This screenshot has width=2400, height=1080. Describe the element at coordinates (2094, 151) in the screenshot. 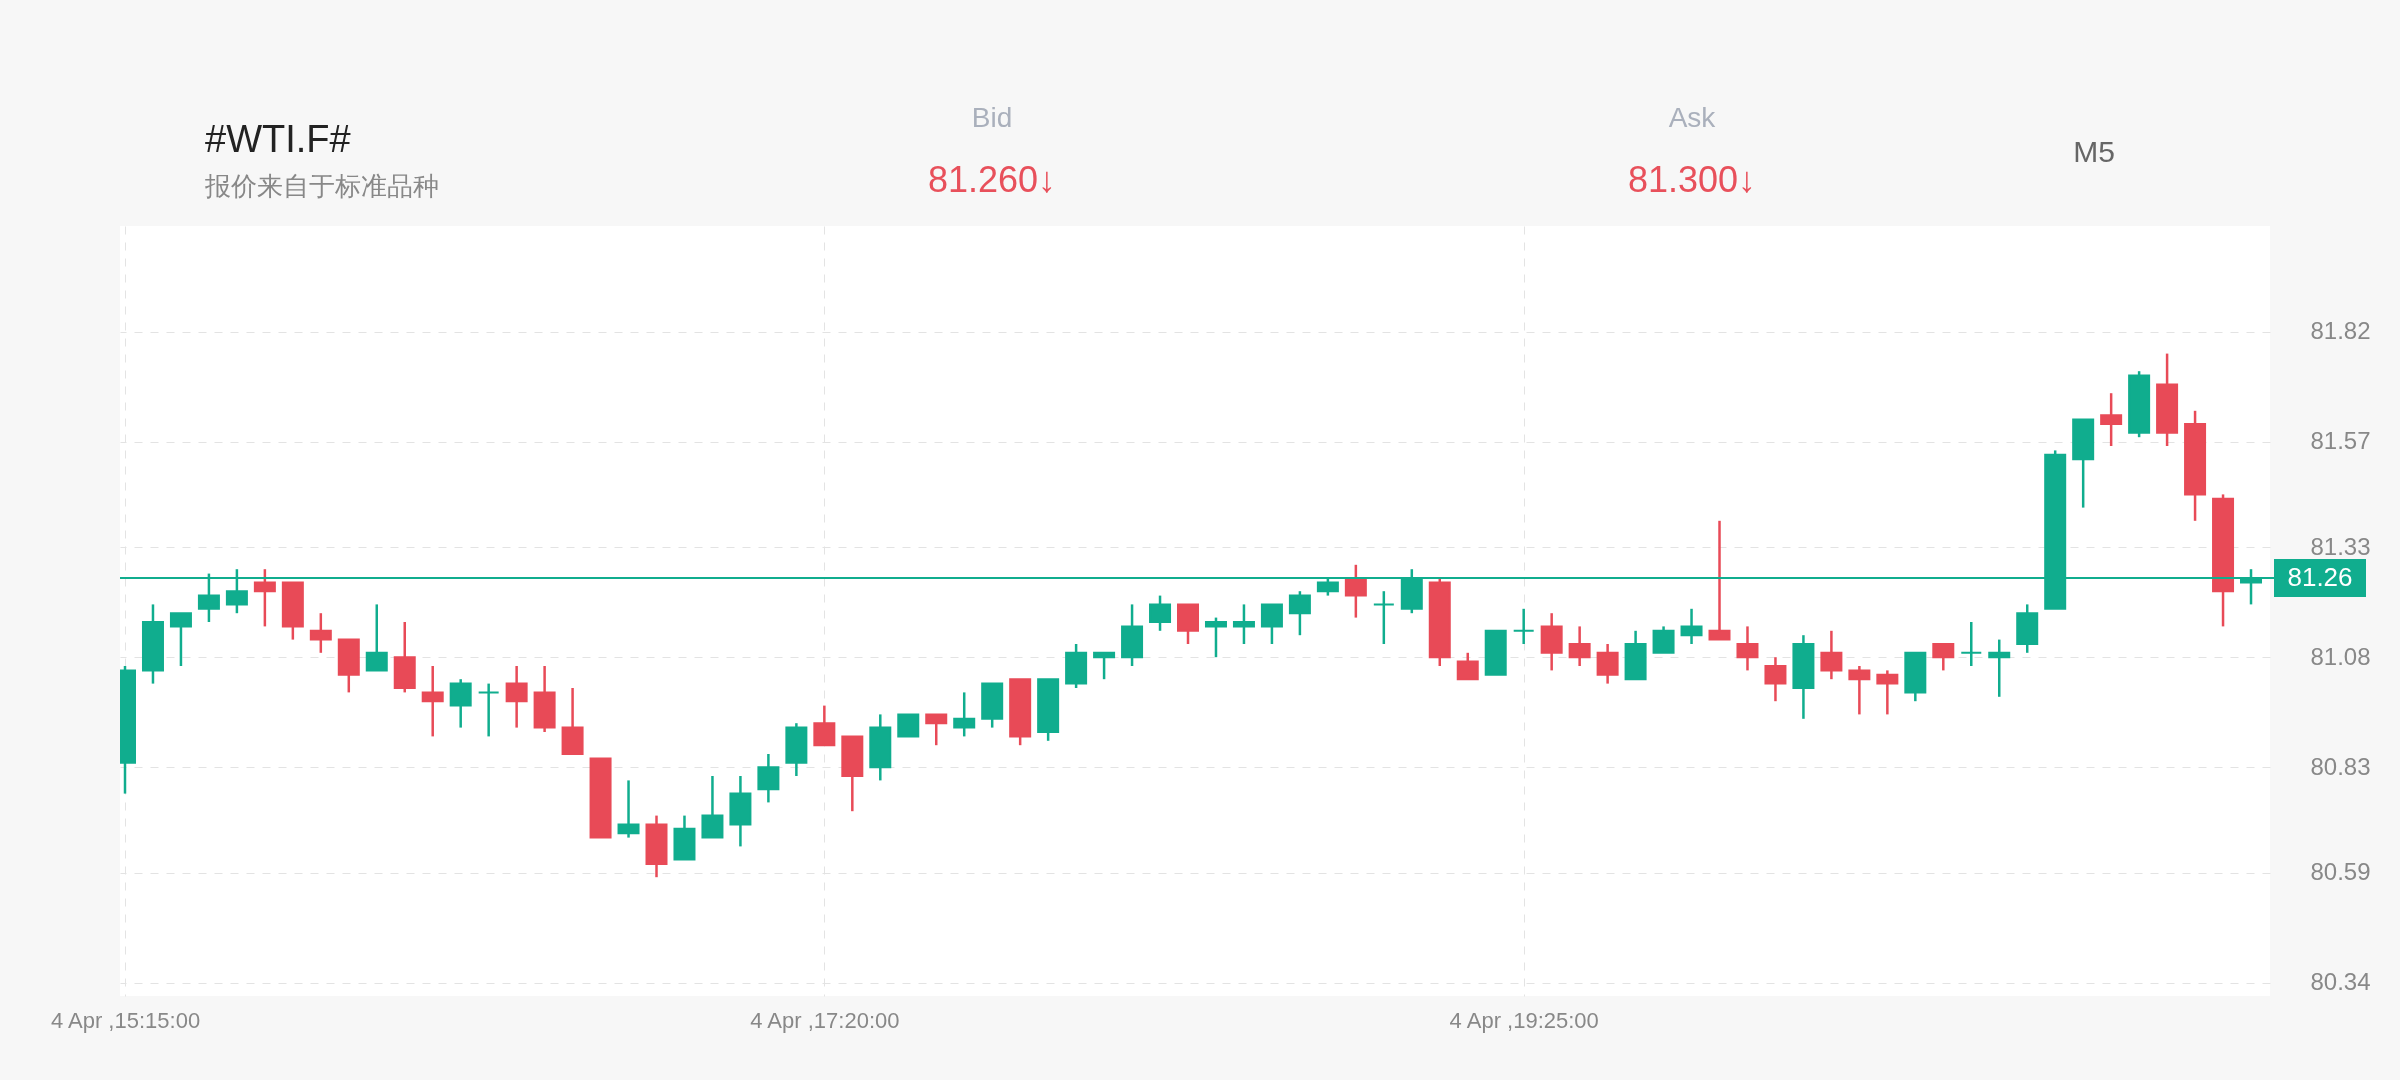

I see `text: M5` at that location.